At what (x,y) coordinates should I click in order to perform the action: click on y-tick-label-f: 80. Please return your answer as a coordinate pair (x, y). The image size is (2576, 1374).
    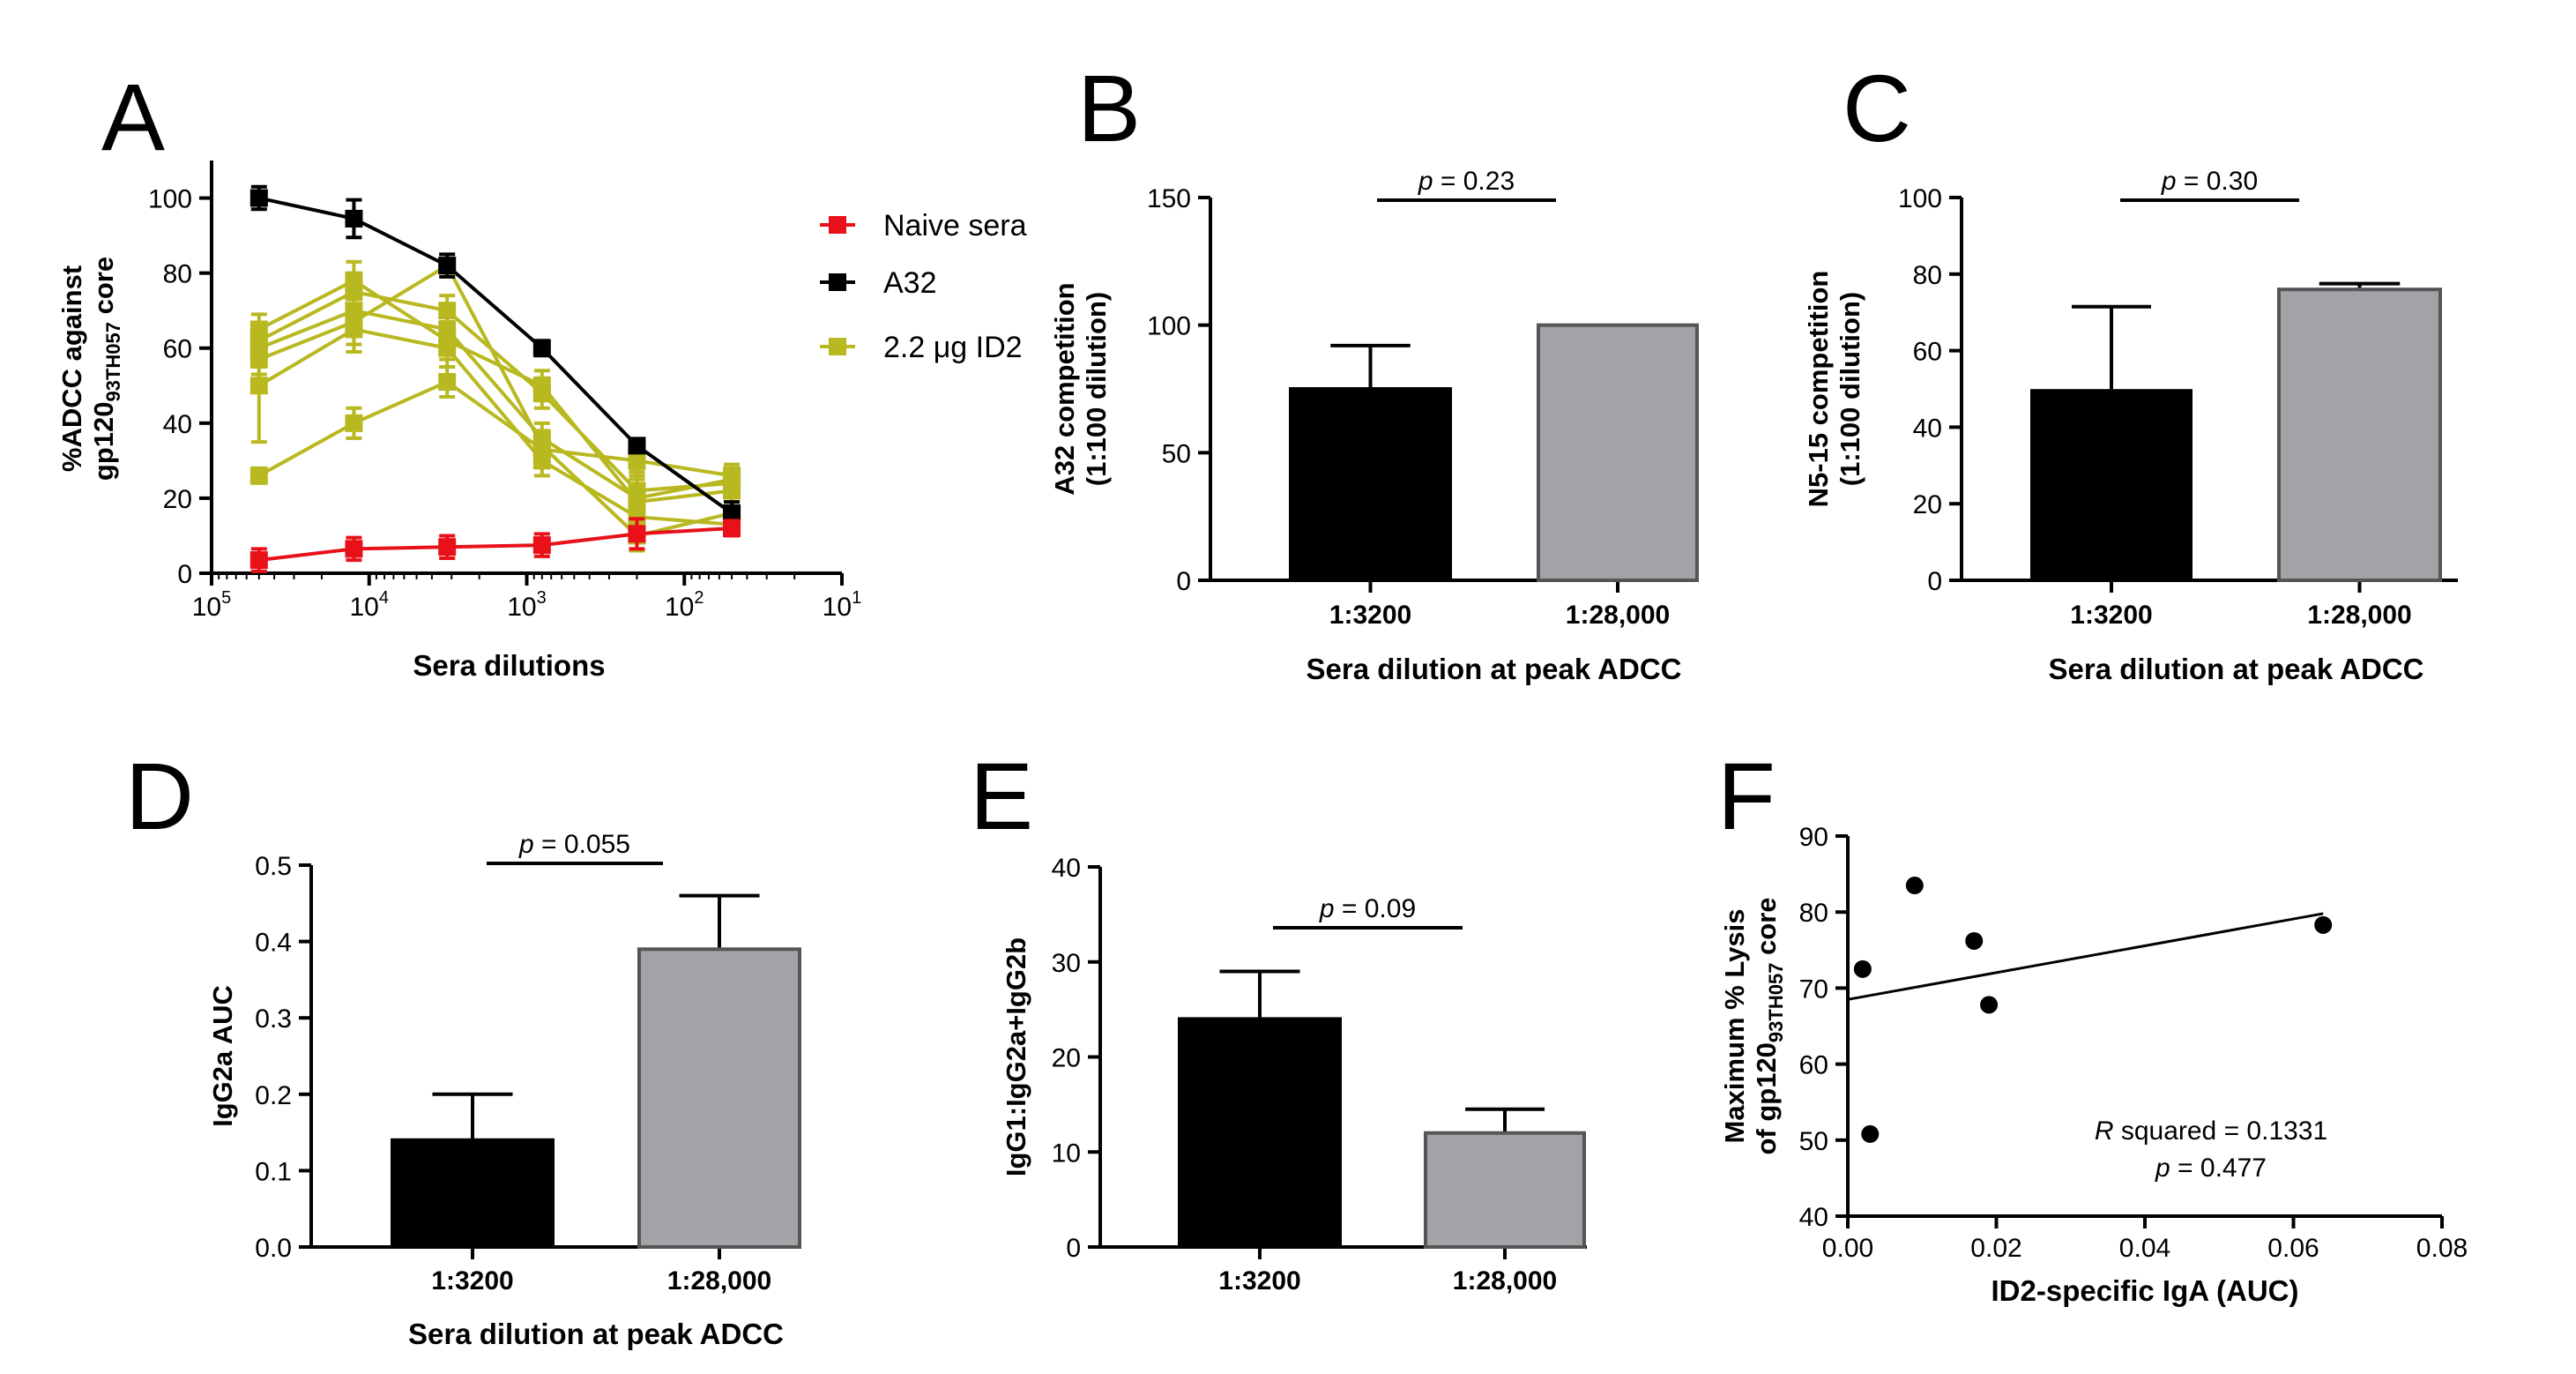
    Looking at the image, I should click on (1814, 913).